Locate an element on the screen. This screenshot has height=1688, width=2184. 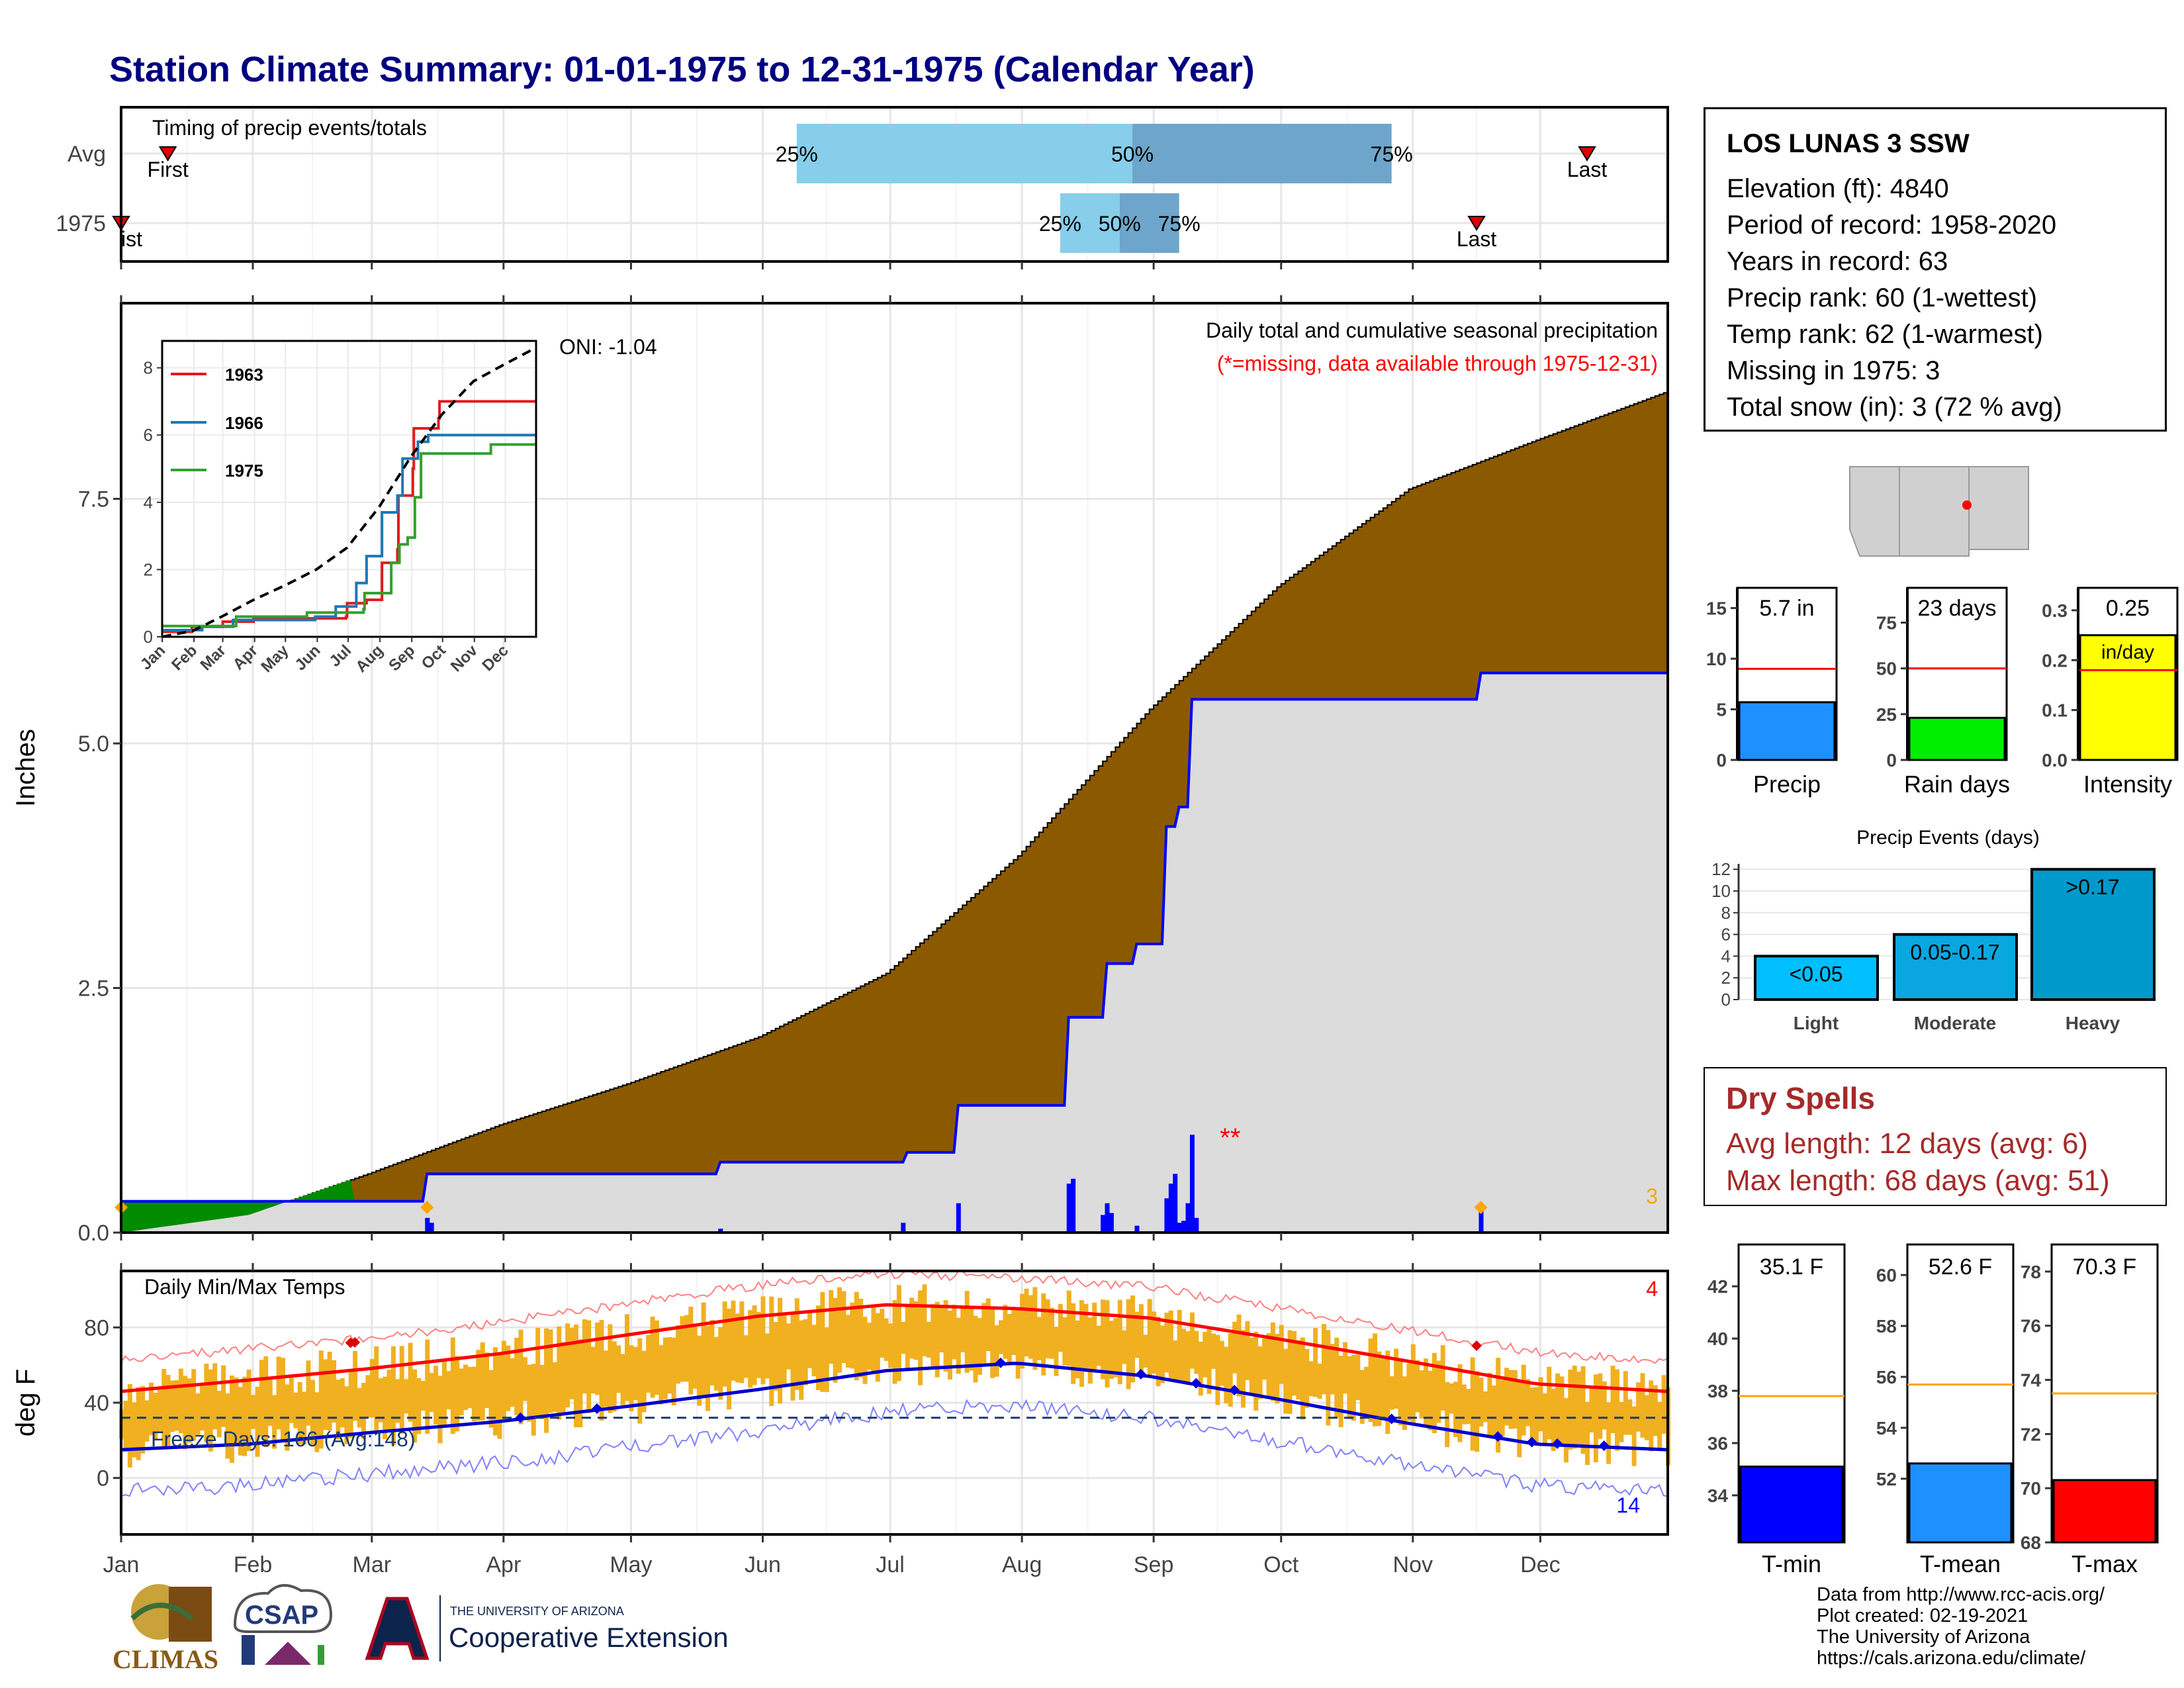
temp-y-tick-label: 80 is located at coordinates (97, 1327).